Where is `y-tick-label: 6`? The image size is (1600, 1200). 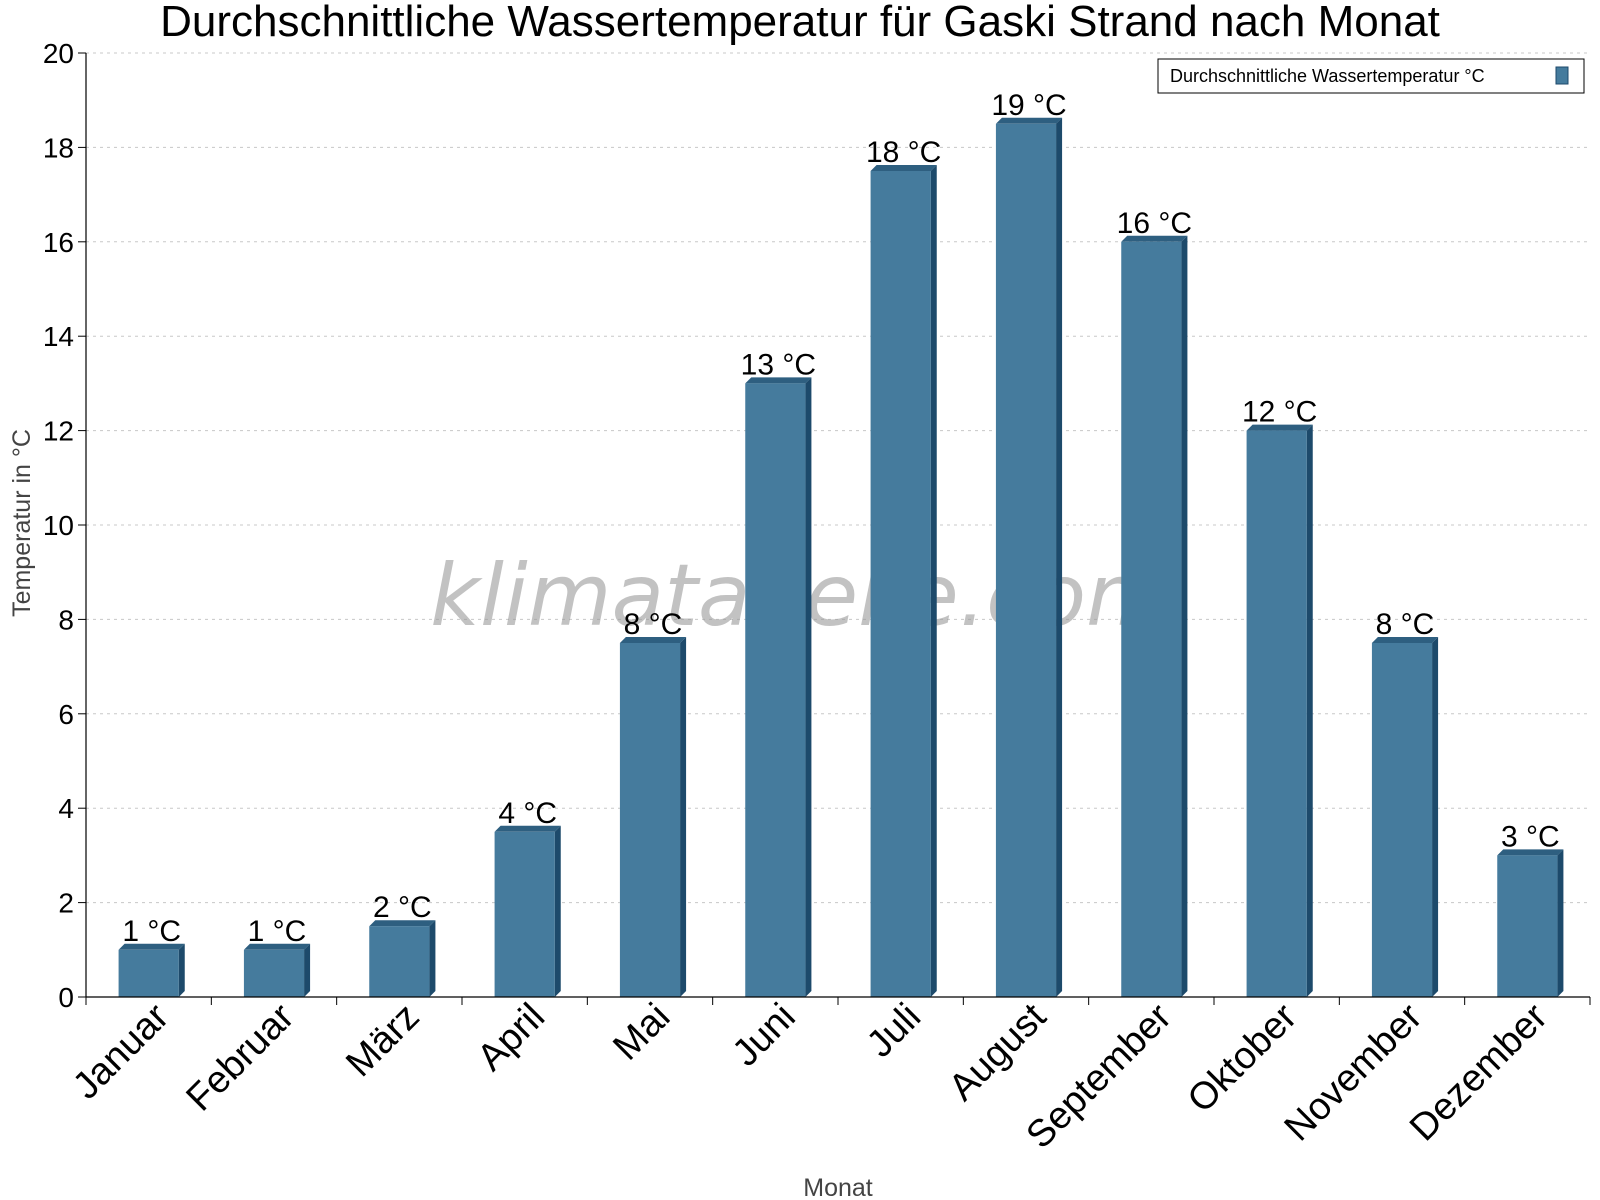
y-tick-label: 6 is located at coordinates (66, 714).